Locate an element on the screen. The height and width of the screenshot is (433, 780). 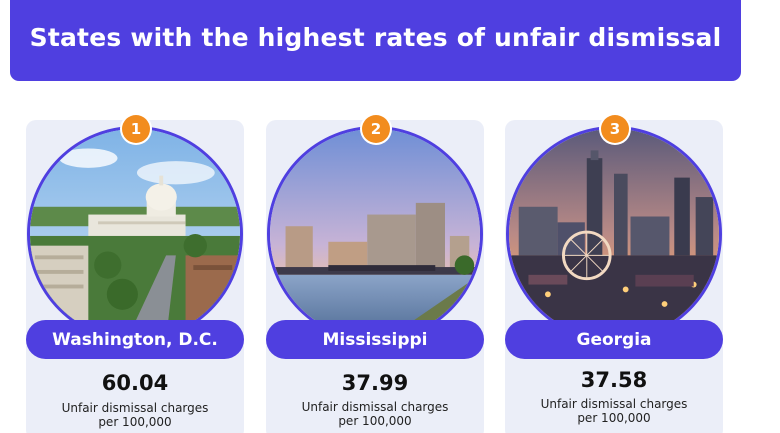
dismissal-rate-value: 37.99 is located at coordinates (375, 383).